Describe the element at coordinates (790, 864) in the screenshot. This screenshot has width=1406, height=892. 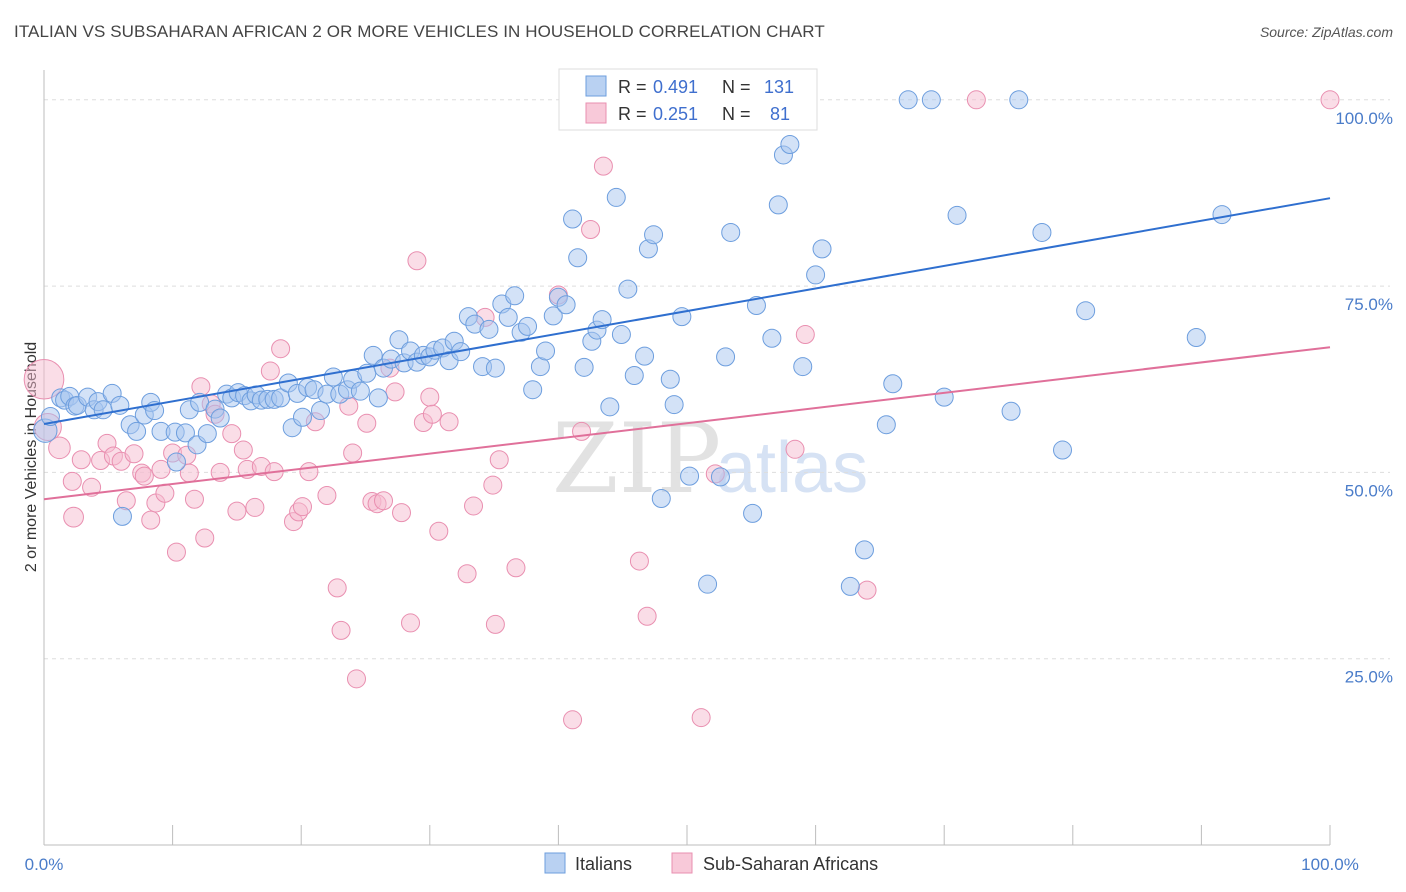
I see `bottom-legend-label-ssa: Sub-Saharan Africans` at that location.